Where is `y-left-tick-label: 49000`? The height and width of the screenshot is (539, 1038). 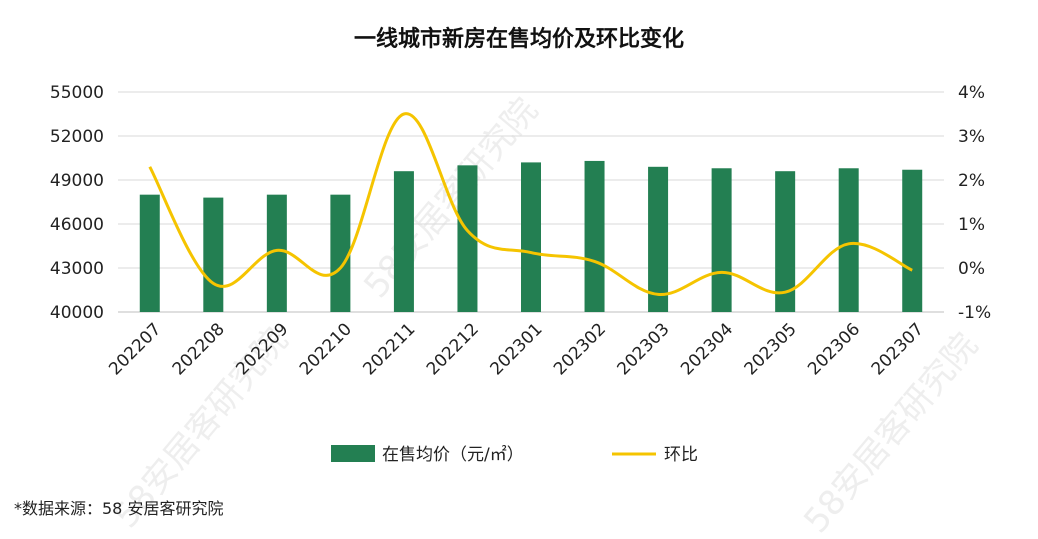 y-left-tick-label: 49000 is located at coordinates (77, 181).